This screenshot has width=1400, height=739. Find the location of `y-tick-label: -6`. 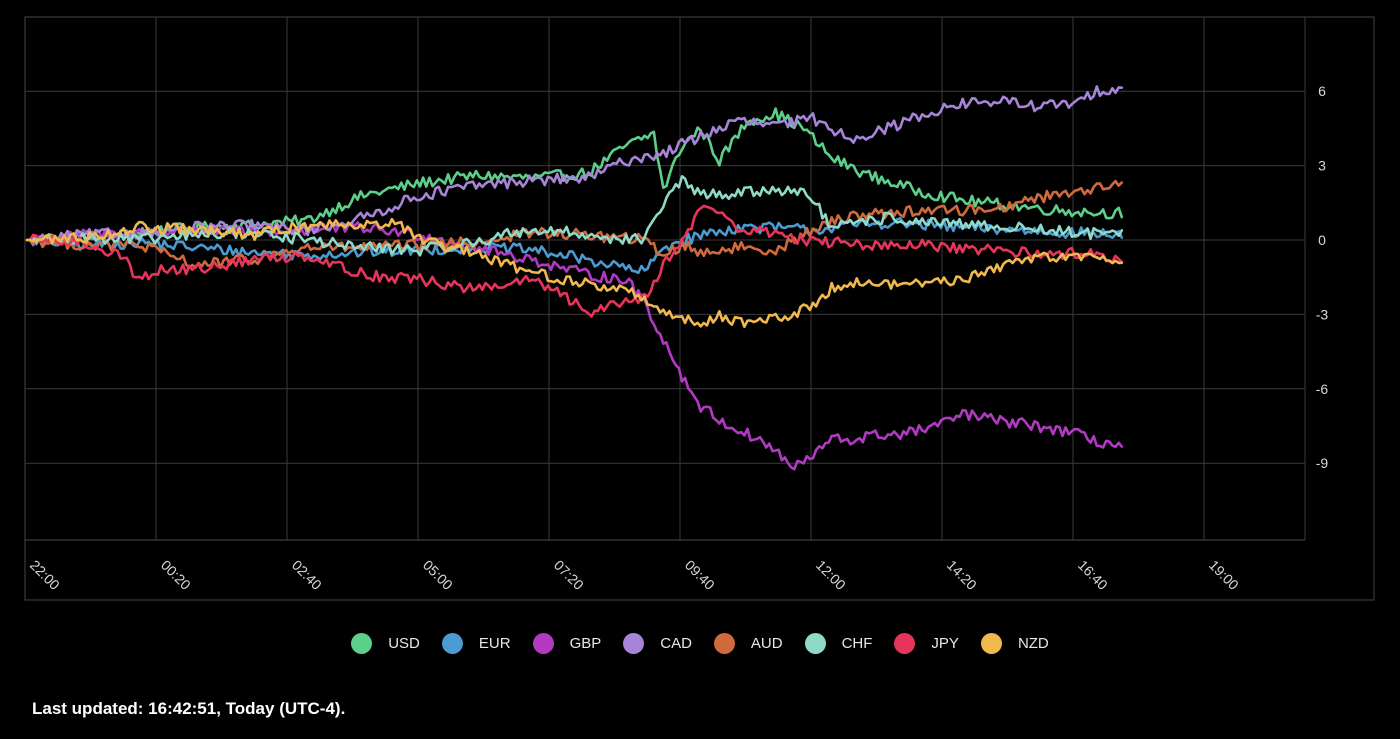

y-tick-label: -6 is located at coordinates (1322, 389).